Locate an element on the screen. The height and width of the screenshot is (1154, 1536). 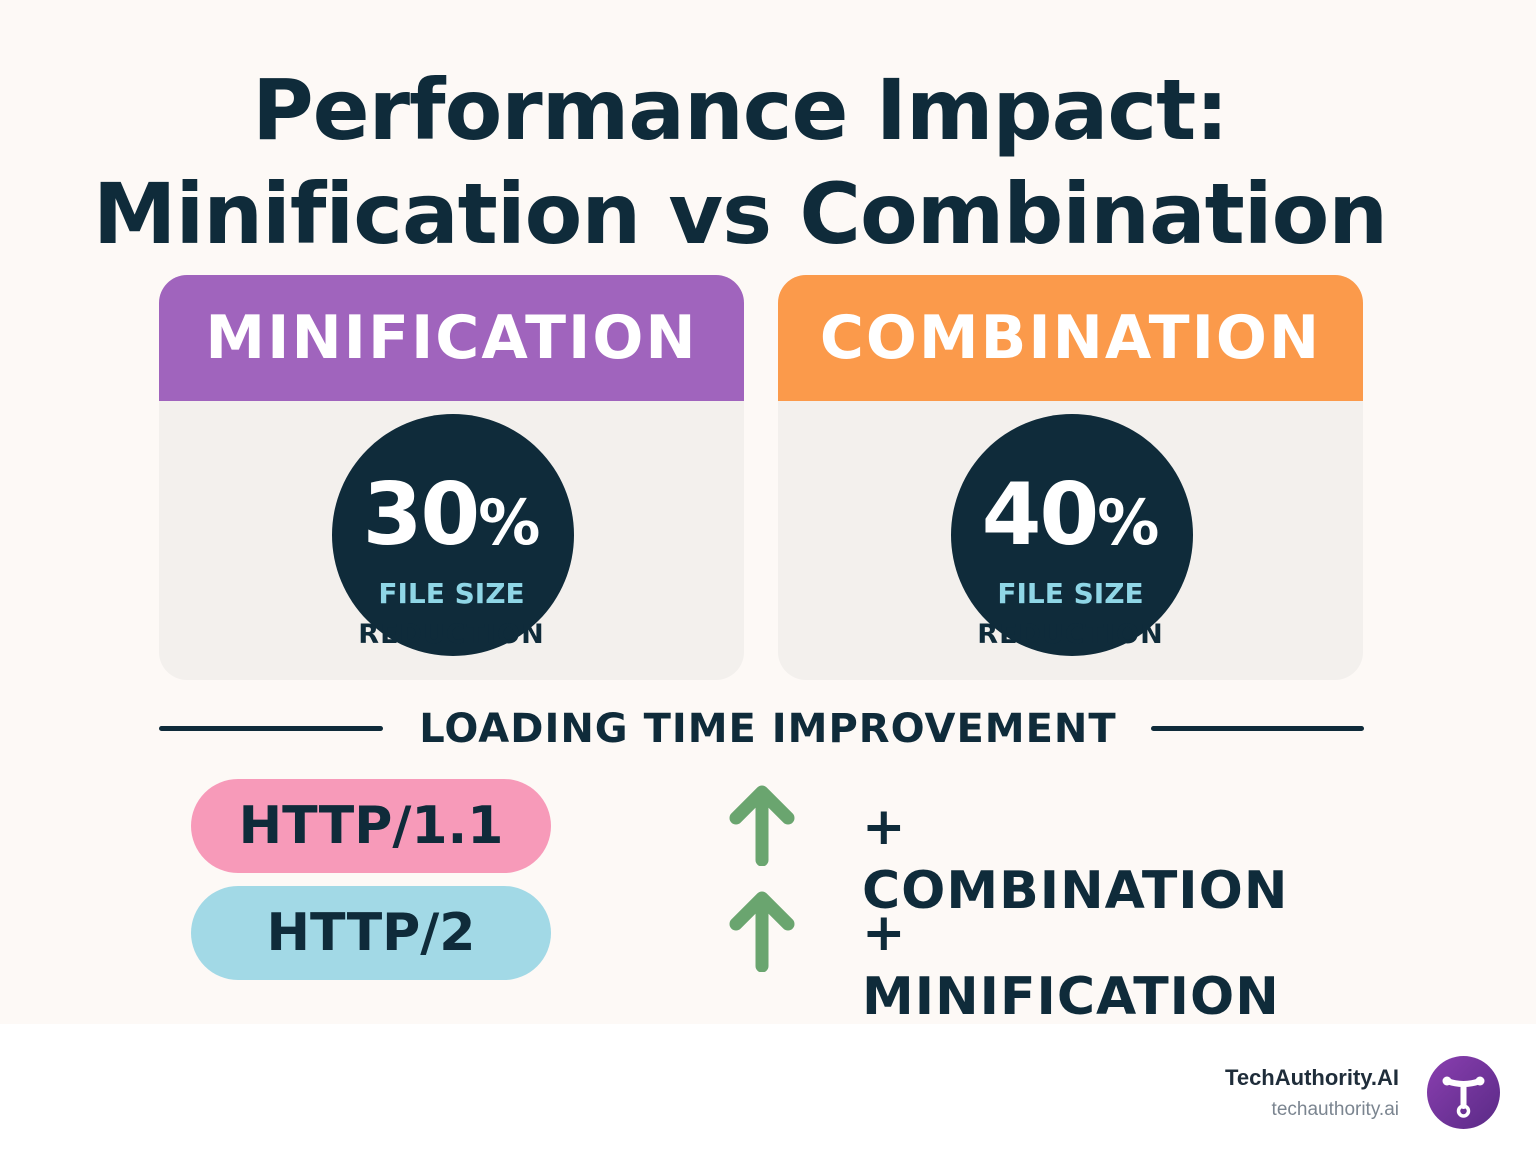
brand-url: techauthority.ai is located at coordinates (1335, 1109).